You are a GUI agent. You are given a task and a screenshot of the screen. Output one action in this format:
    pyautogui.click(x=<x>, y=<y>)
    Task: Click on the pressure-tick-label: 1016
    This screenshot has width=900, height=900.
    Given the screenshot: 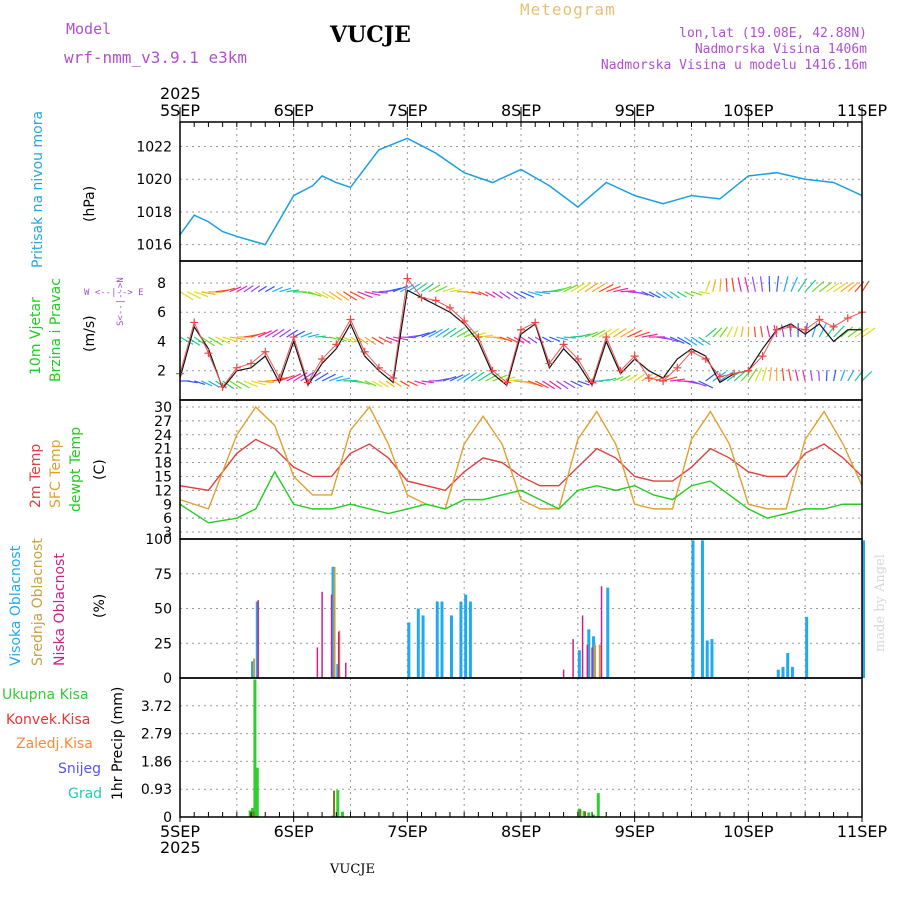 What is the action you would take?
    pyautogui.click(x=154, y=246)
    